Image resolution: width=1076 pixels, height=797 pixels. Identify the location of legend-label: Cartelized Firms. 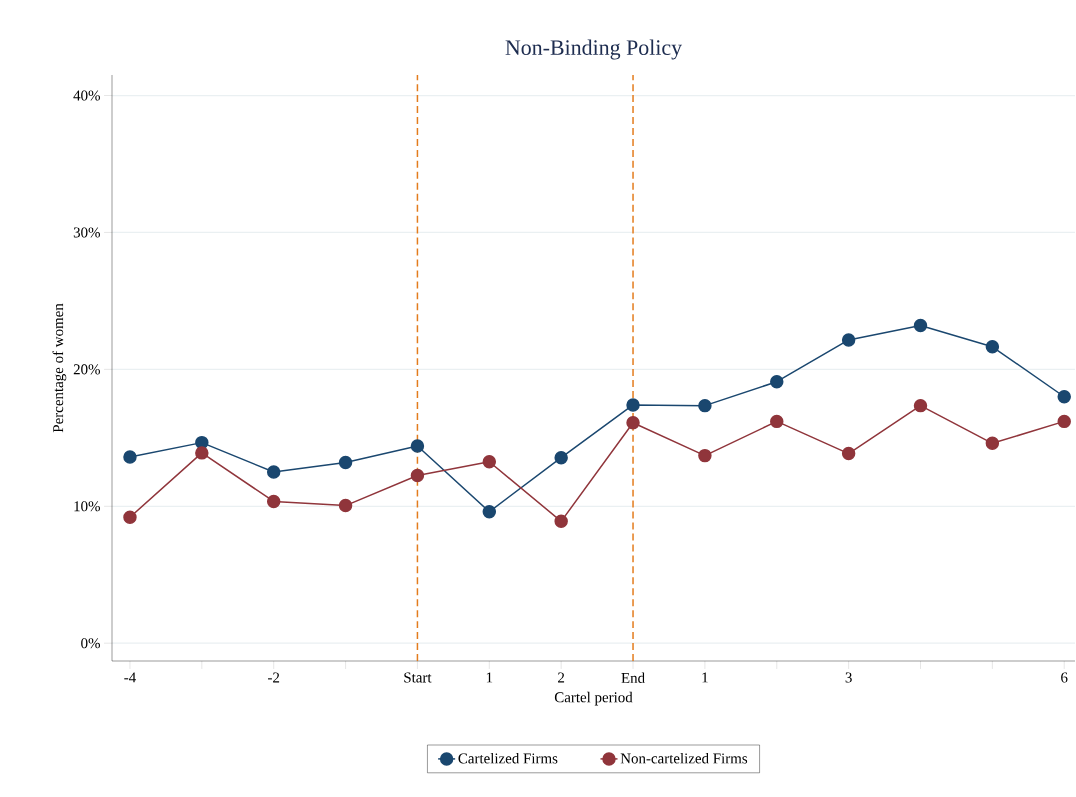
(508, 758).